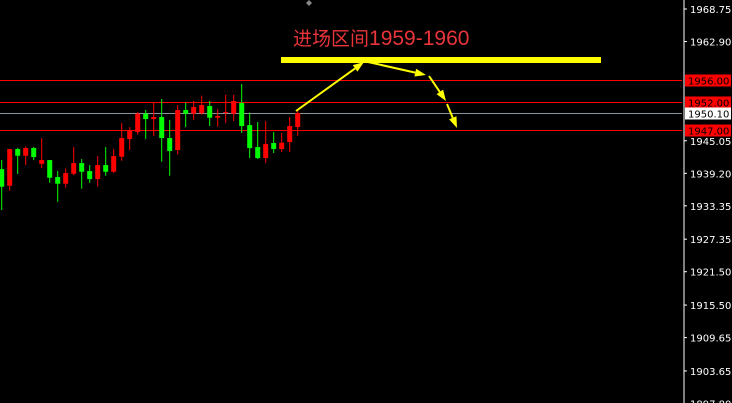 This screenshot has height=403, width=732. I want to click on annotation-range: 1959-1960, so click(419, 38).